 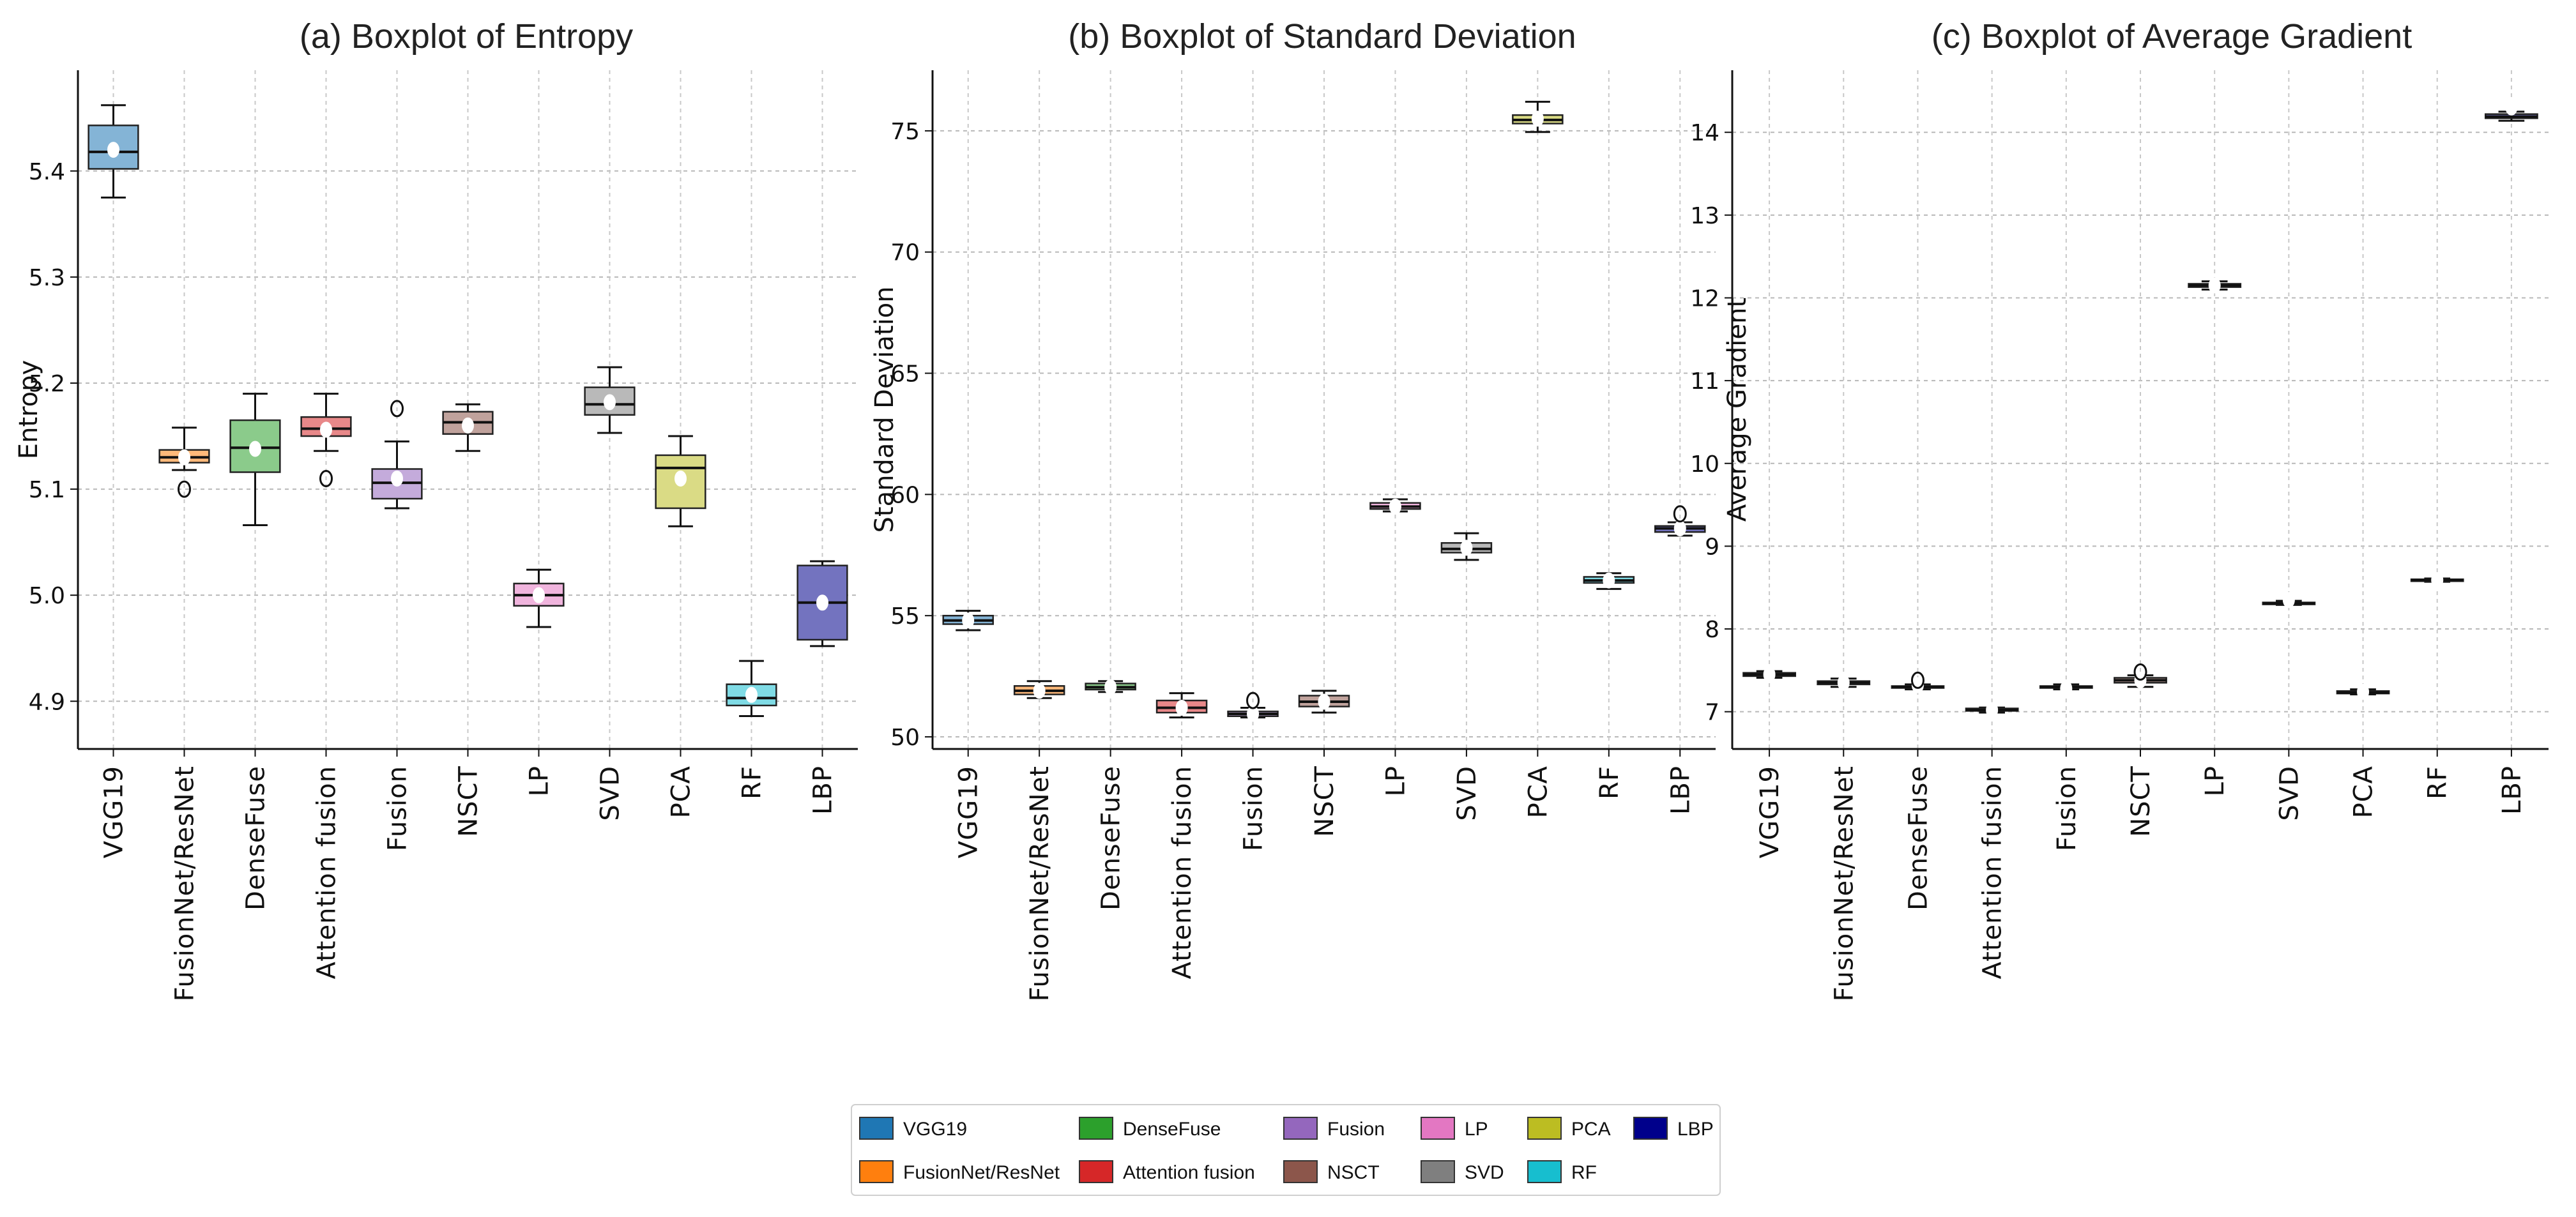 I want to click on entropy-xtick-label: VGG19, so click(x=114, y=812).